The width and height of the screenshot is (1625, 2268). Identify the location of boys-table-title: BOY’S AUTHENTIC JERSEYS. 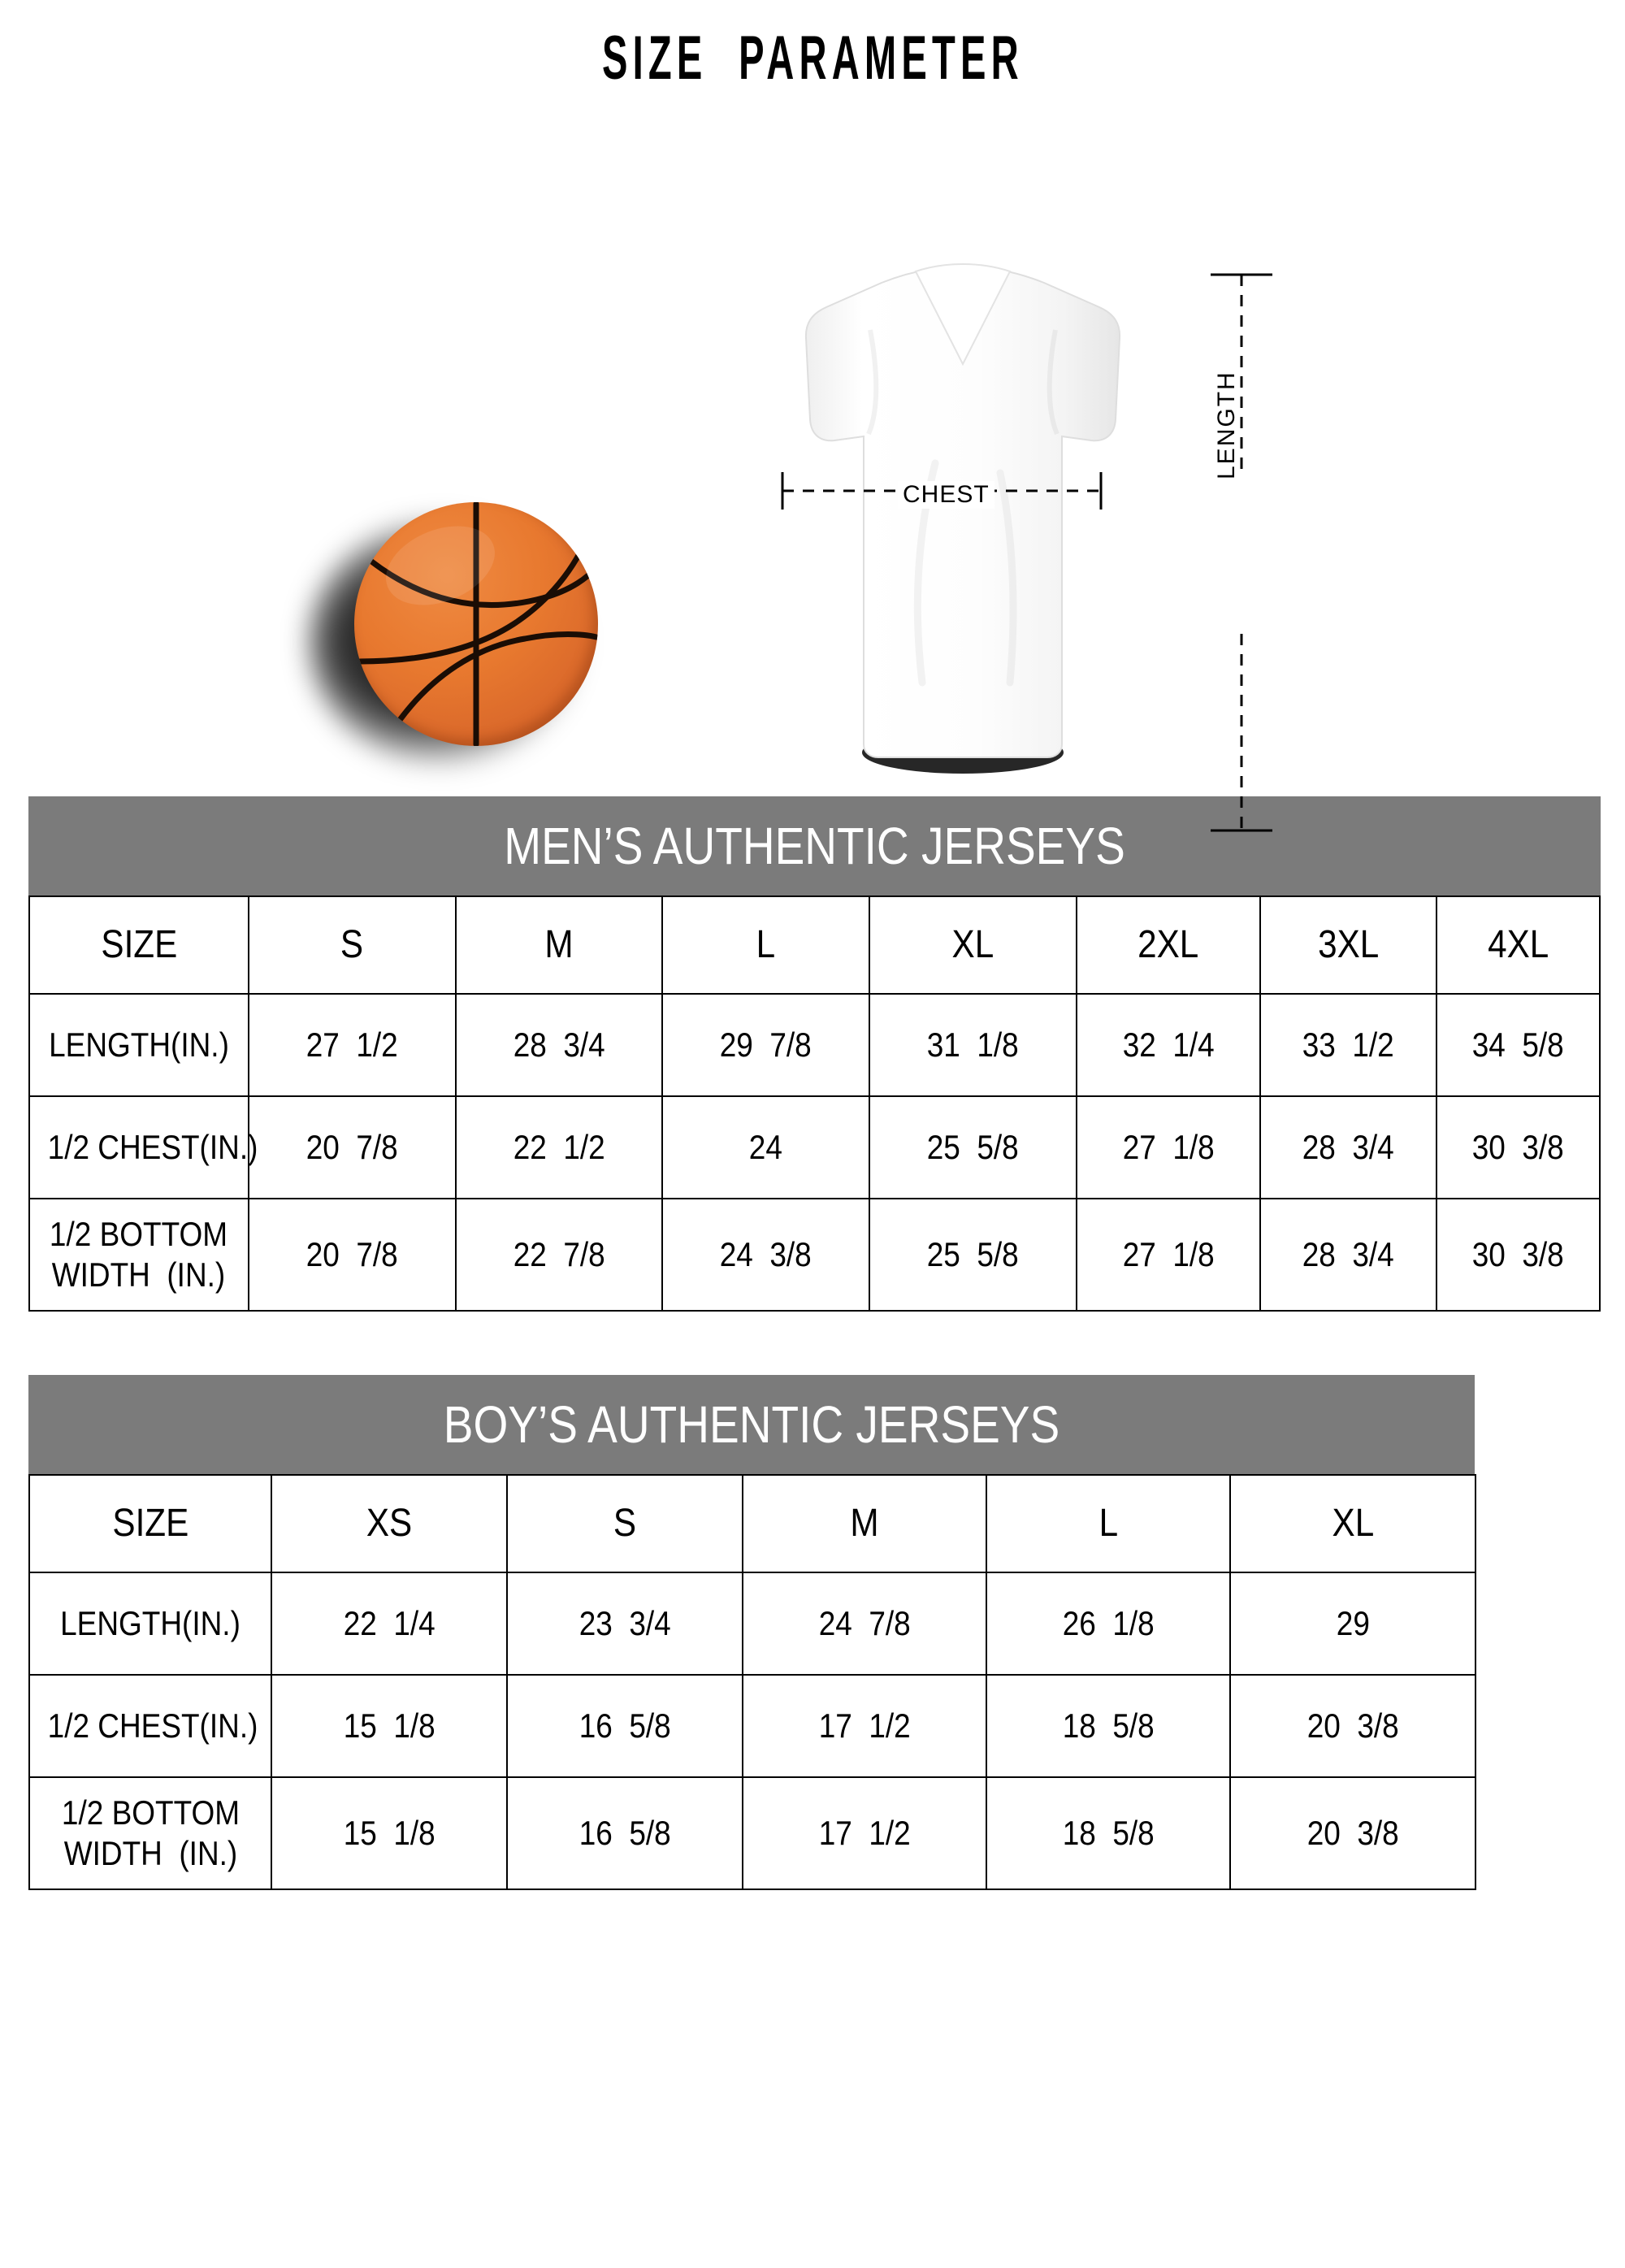
(752, 1424).